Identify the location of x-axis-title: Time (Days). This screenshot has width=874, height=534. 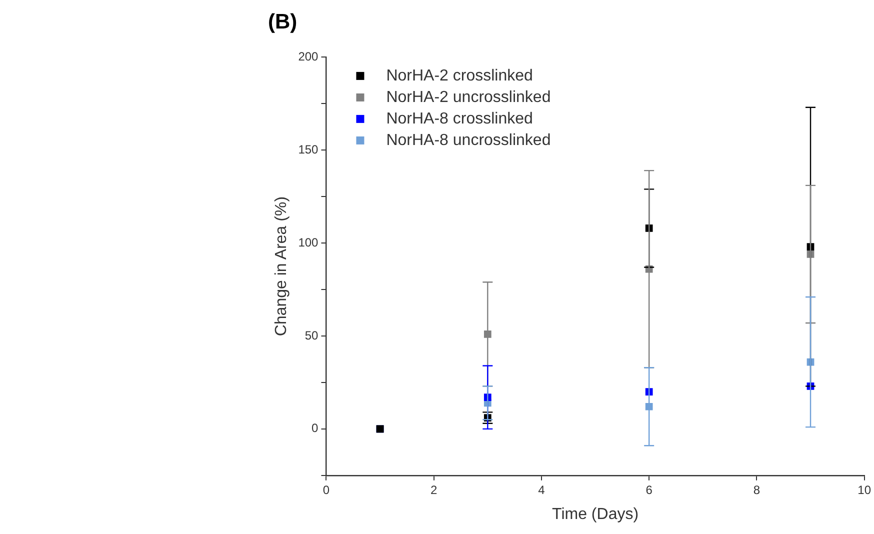
(595, 514).